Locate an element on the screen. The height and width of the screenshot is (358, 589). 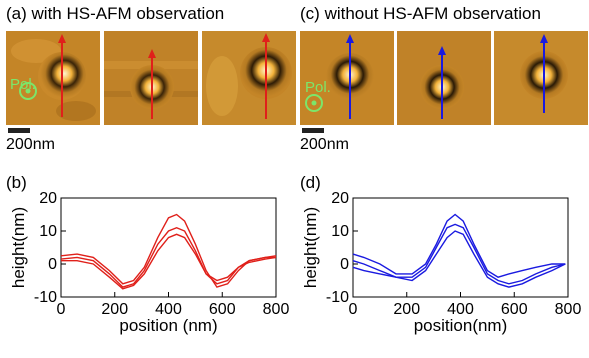
panel-c-title: (c) without HS-AFM observation is located at coordinates (420, 14).